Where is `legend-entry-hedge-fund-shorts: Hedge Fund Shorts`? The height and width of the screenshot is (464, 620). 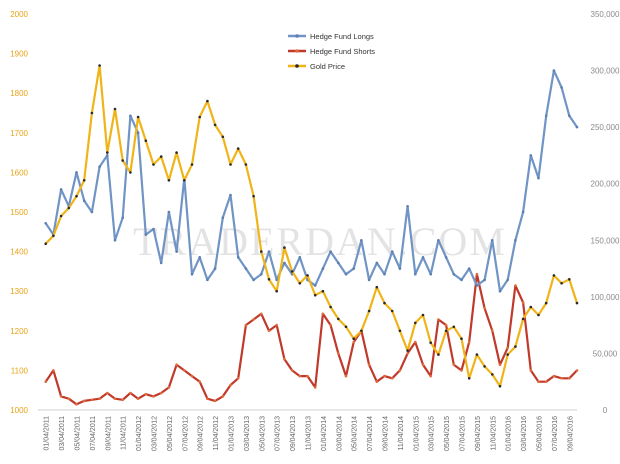
legend-entry-hedge-fund-shorts: Hedge Fund Shorts is located at coordinates (331, 51).